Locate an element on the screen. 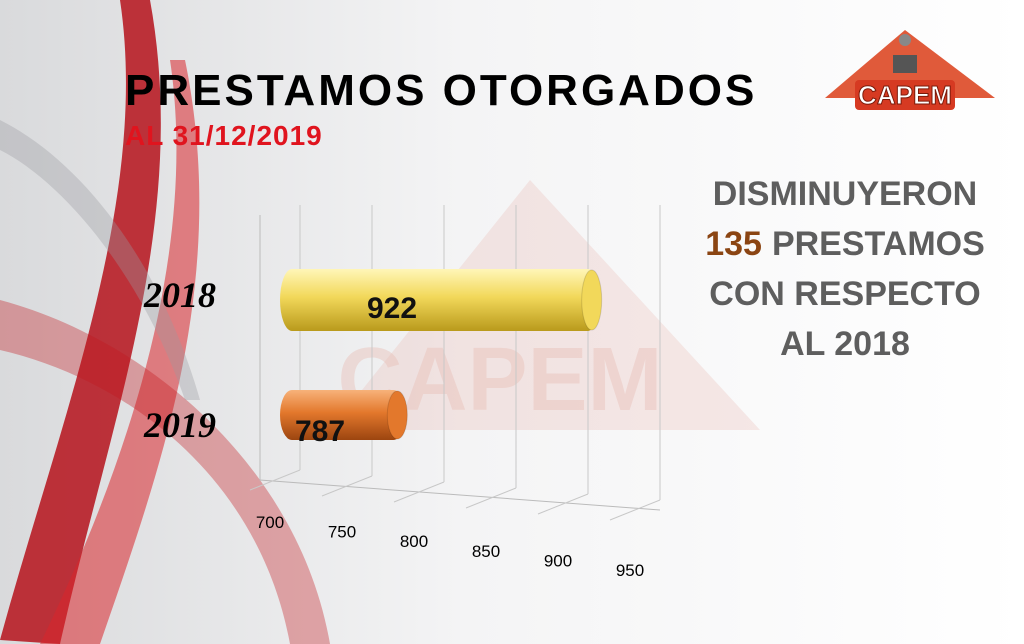 Image resolution: width=1024 pixels, height=644 pixels. annotation-line: AL 2018 is located at coordinates (845, 344).